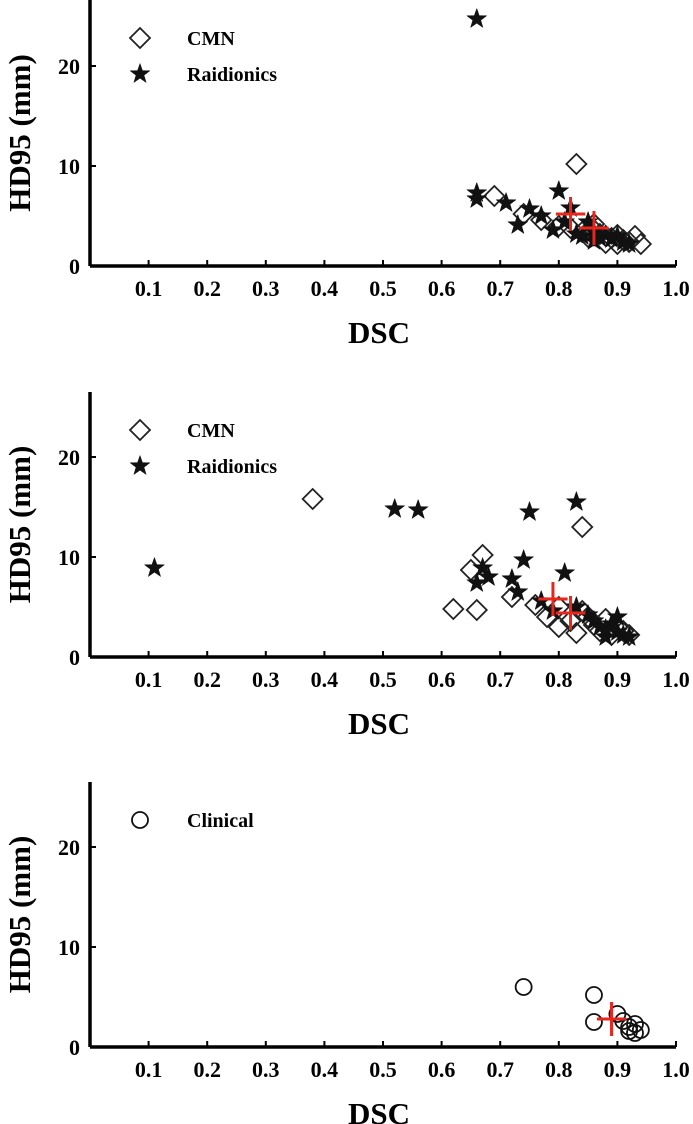 The height and width of the screenshot is (1124, 693). What do you see at coordinates (582, 1010) in the screenshot?
I see `series-clinical` at bounding box center [582, 1010].